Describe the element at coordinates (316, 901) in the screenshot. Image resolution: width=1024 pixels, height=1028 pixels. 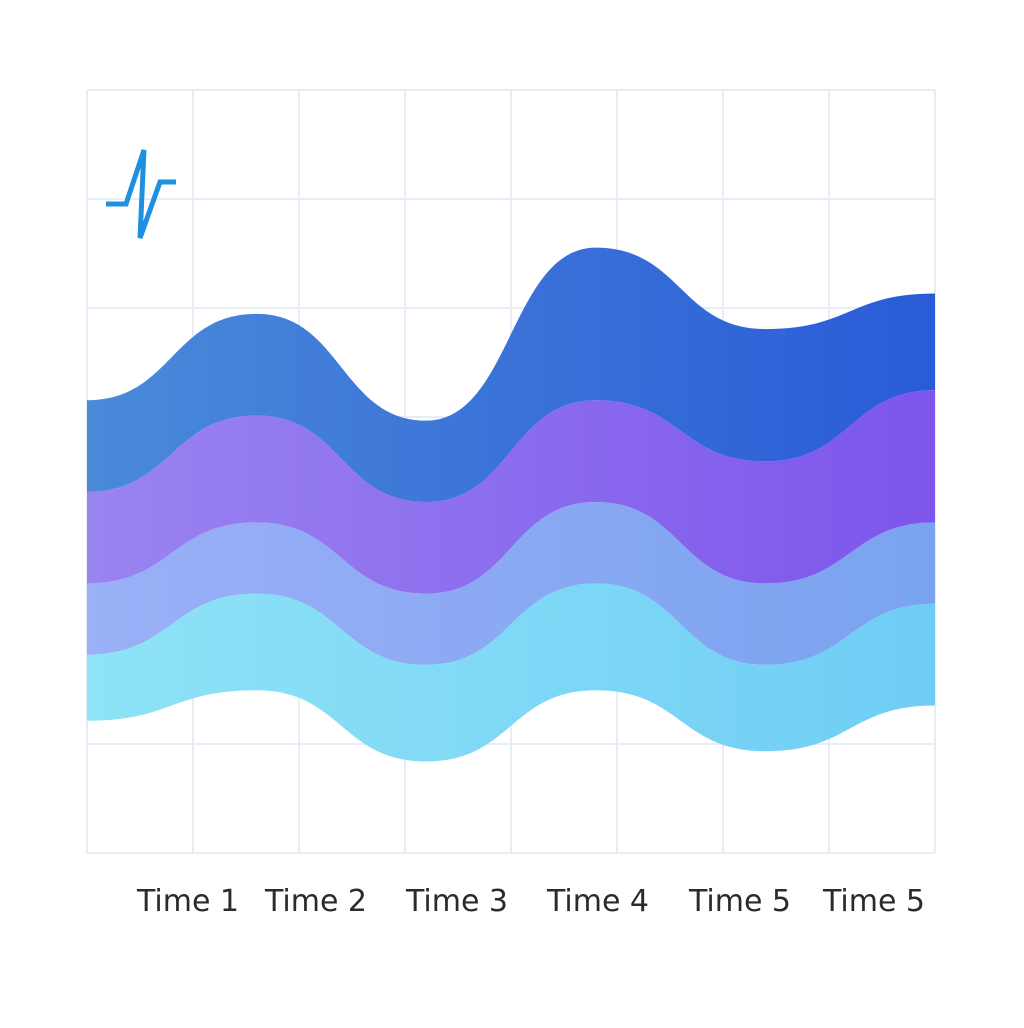
I see `x-tick-label: Time 2` at that location.